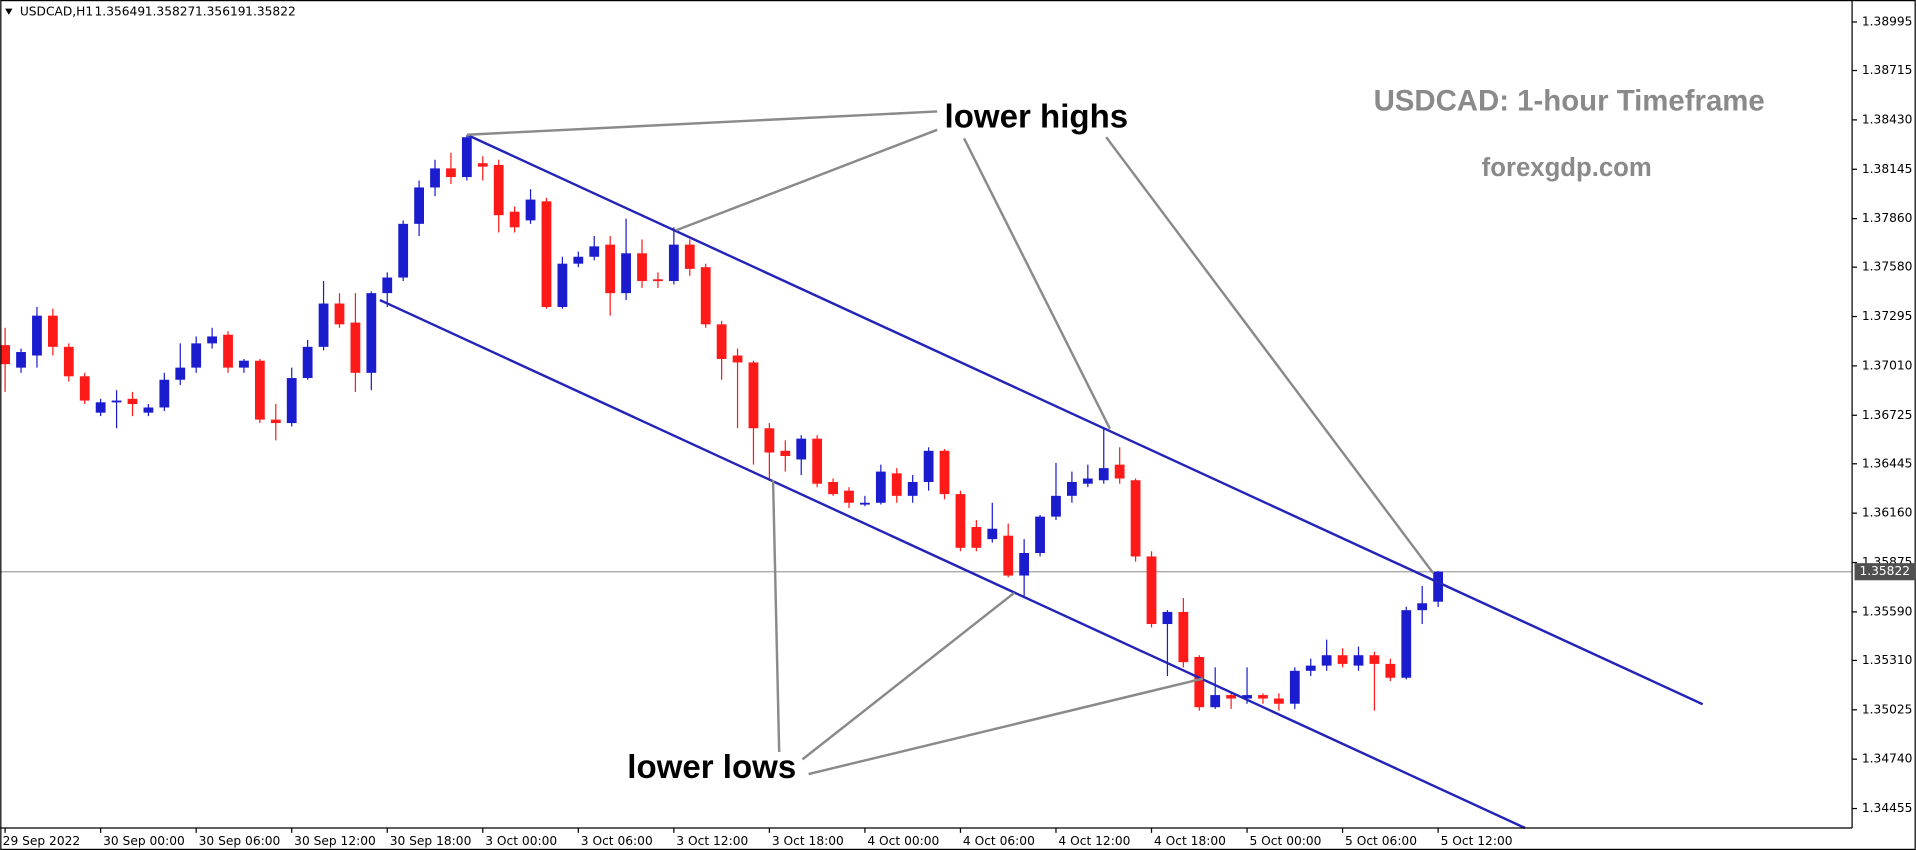 The image size is (1916, 850). I want to click on y-tick-label: 1.37580, so click(1887, 267).